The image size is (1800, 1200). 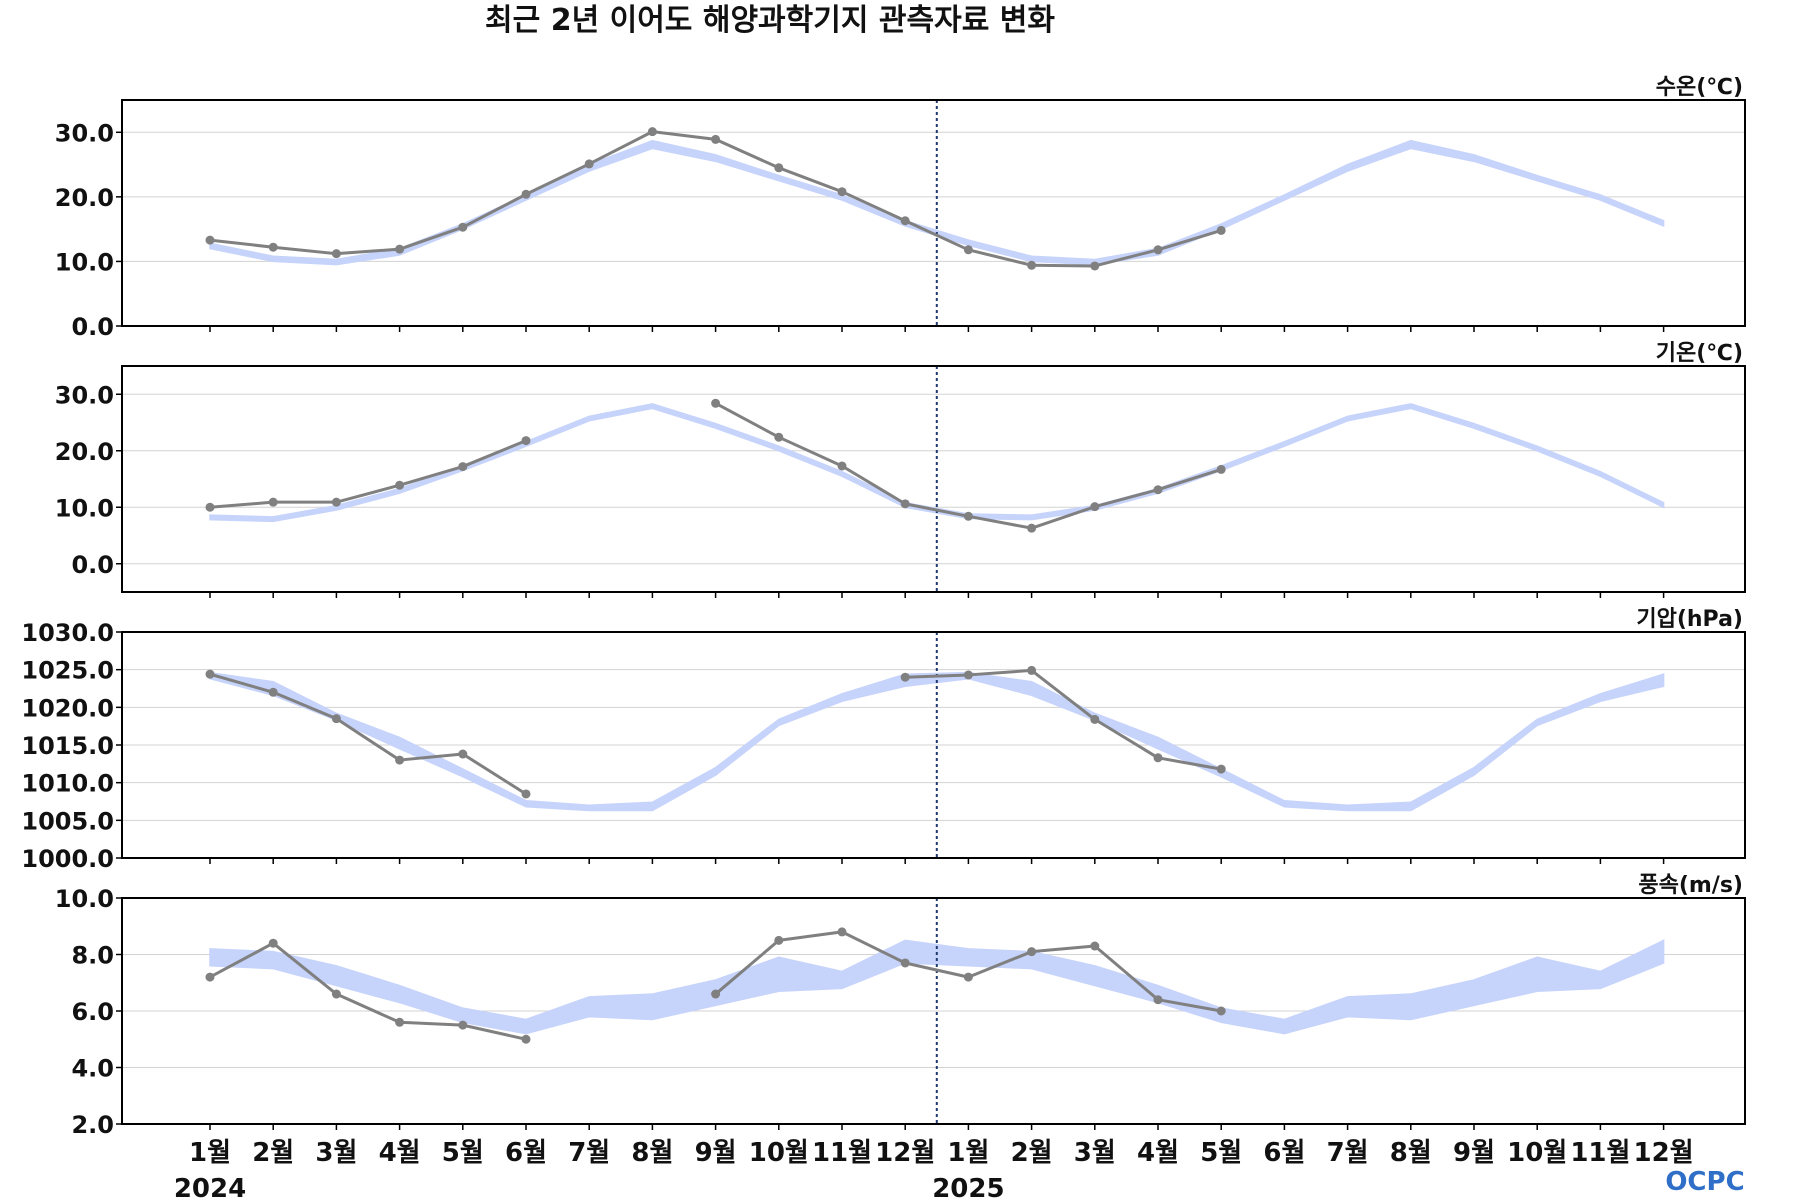 I want to click on year-label: 2024, so click(x=210, y=1187).